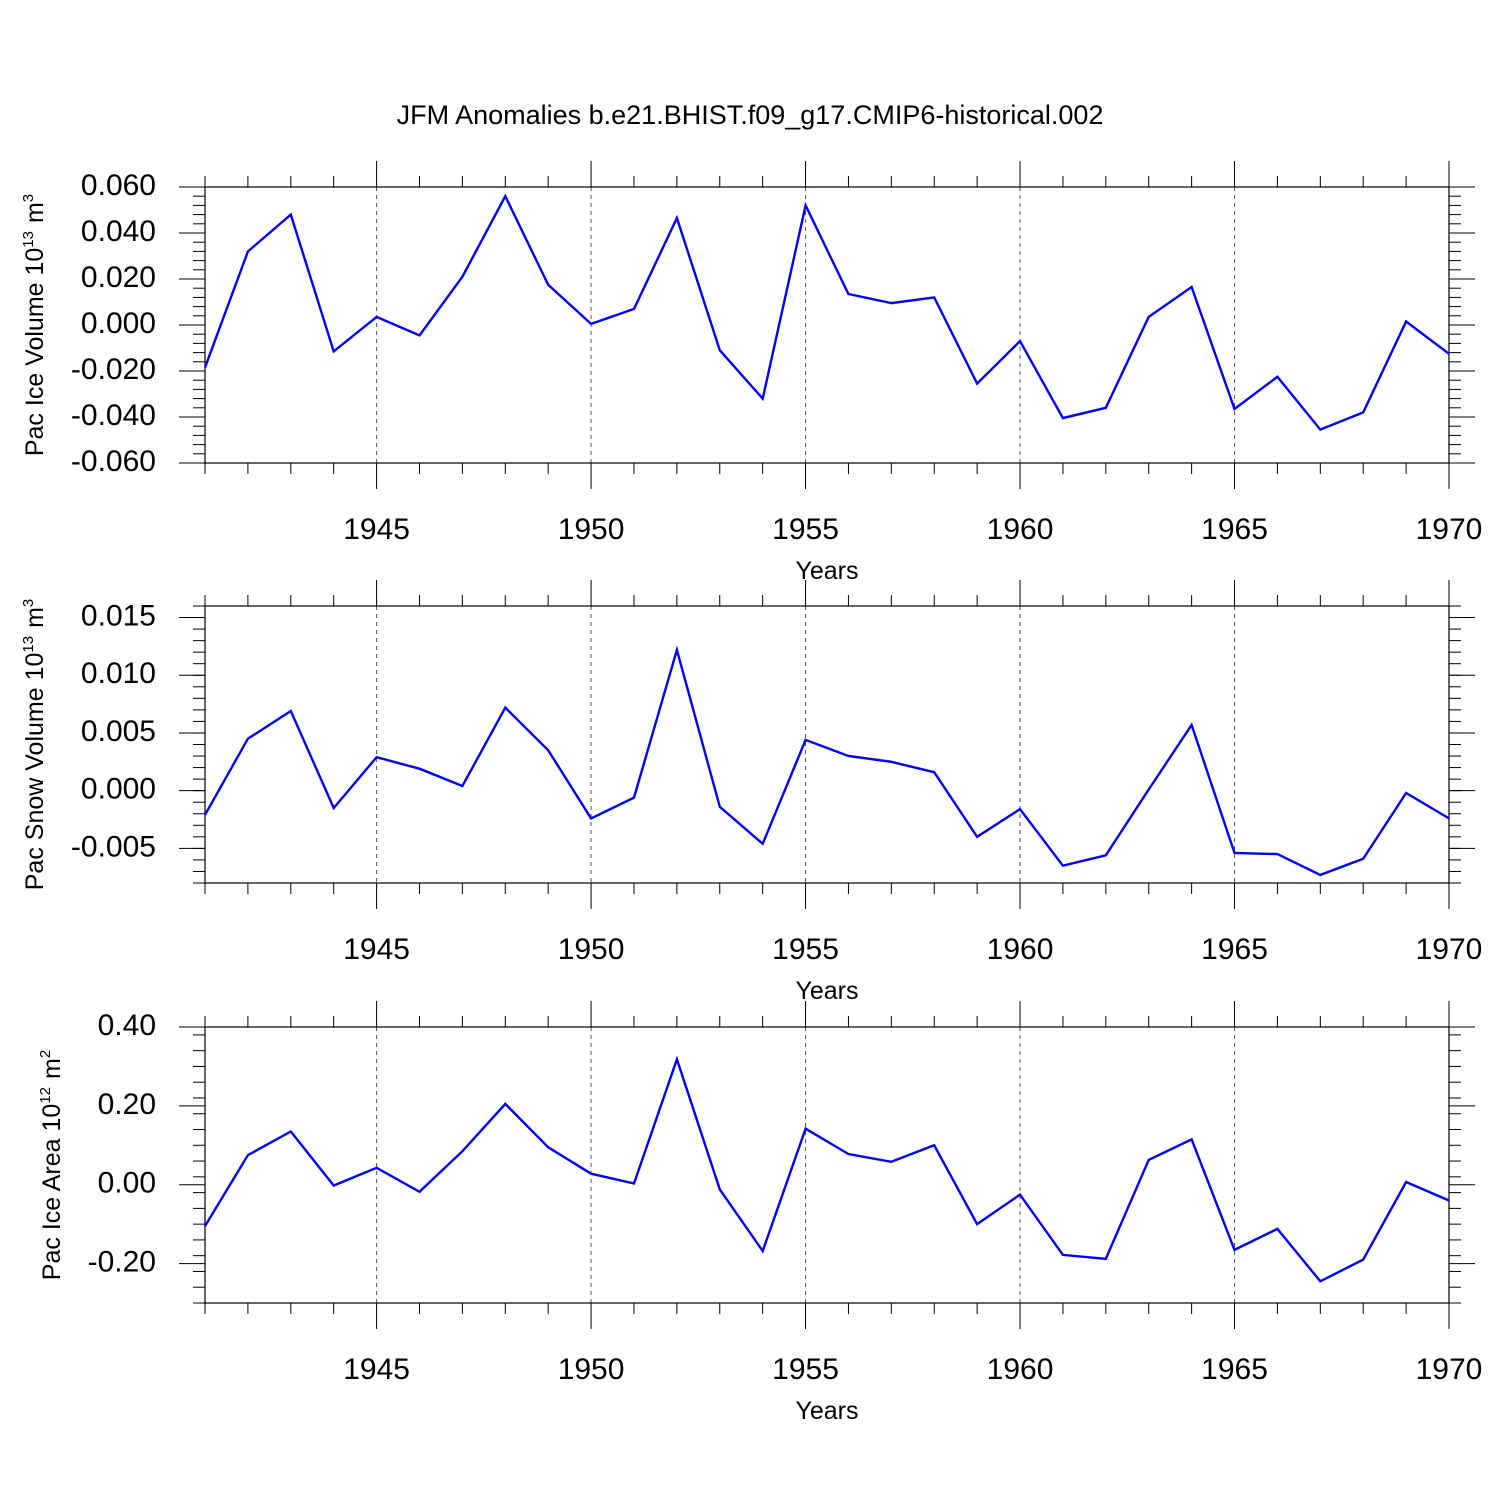  What do you see at coordinates (113, 415) in the screenshot?
I see `y-tick-label: -0.040` at bounding box center [113, 415].